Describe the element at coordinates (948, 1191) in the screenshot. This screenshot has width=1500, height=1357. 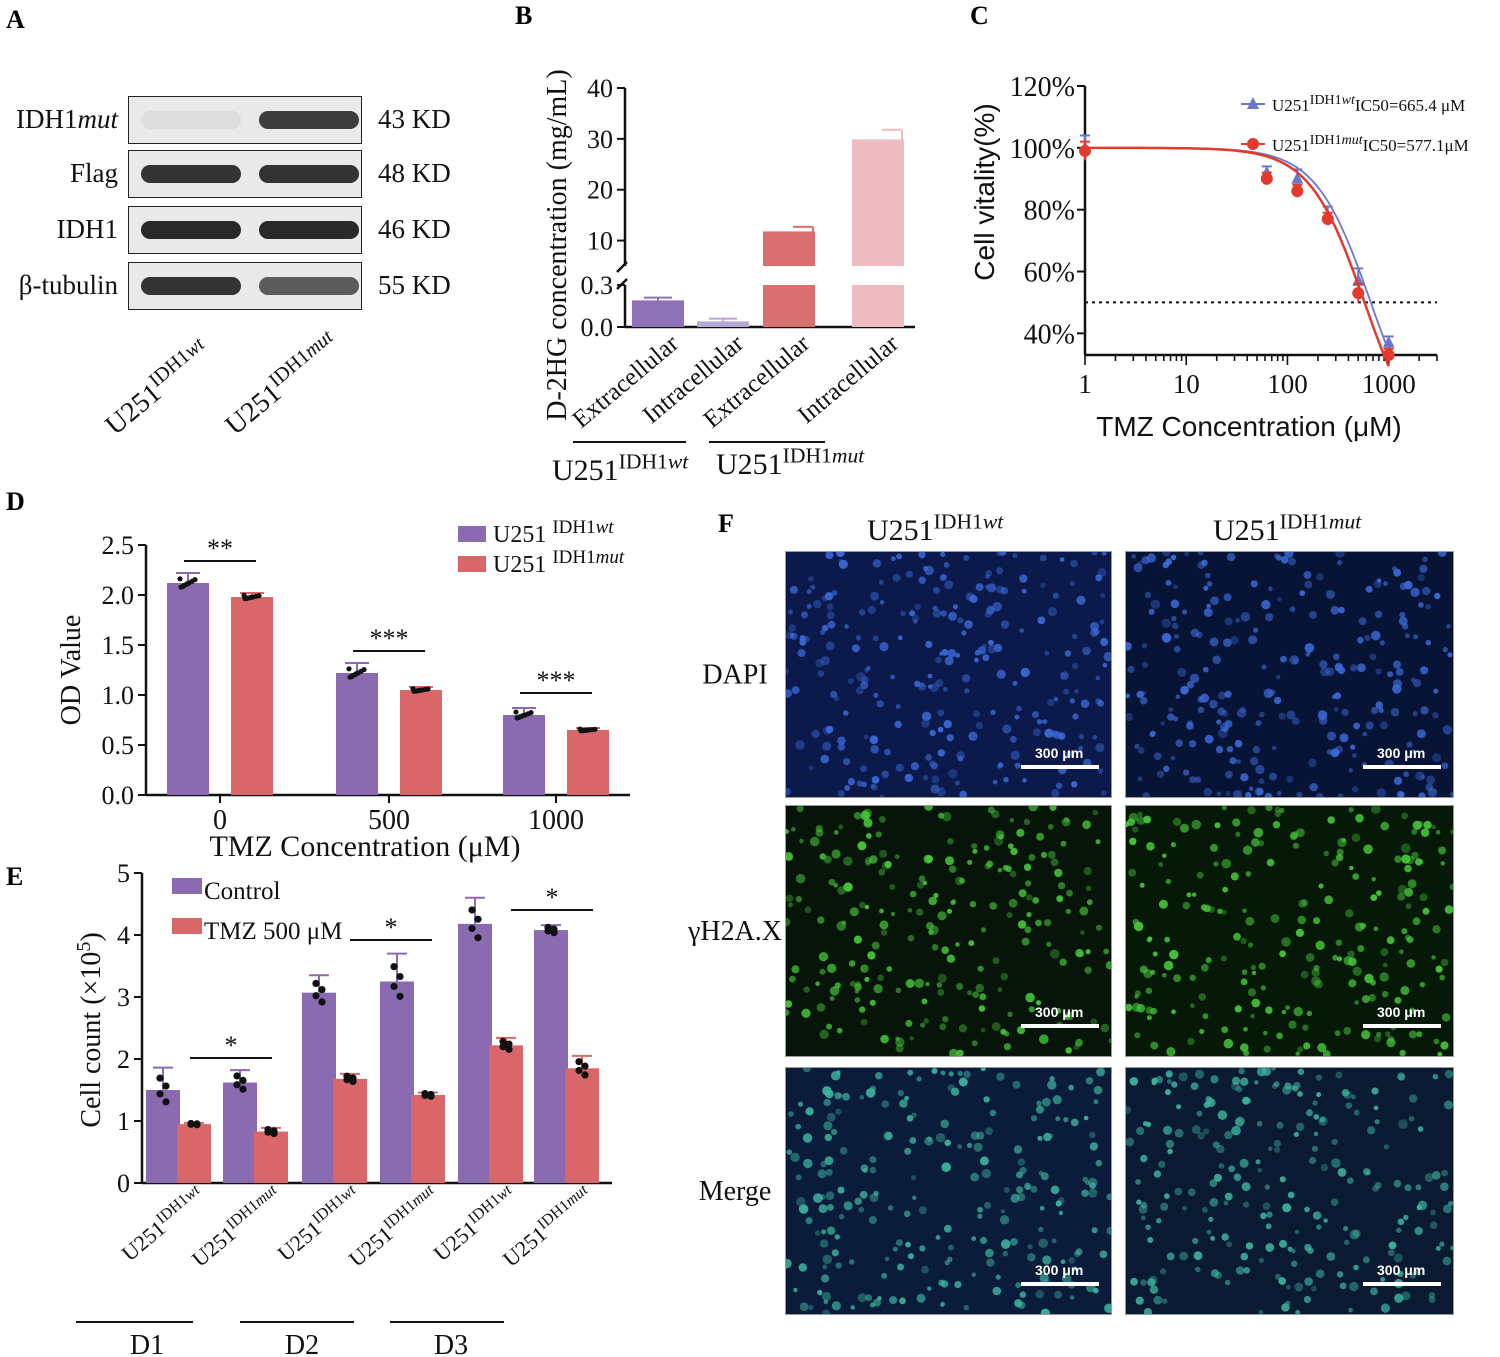
I see `cell-nuclei` at that location.